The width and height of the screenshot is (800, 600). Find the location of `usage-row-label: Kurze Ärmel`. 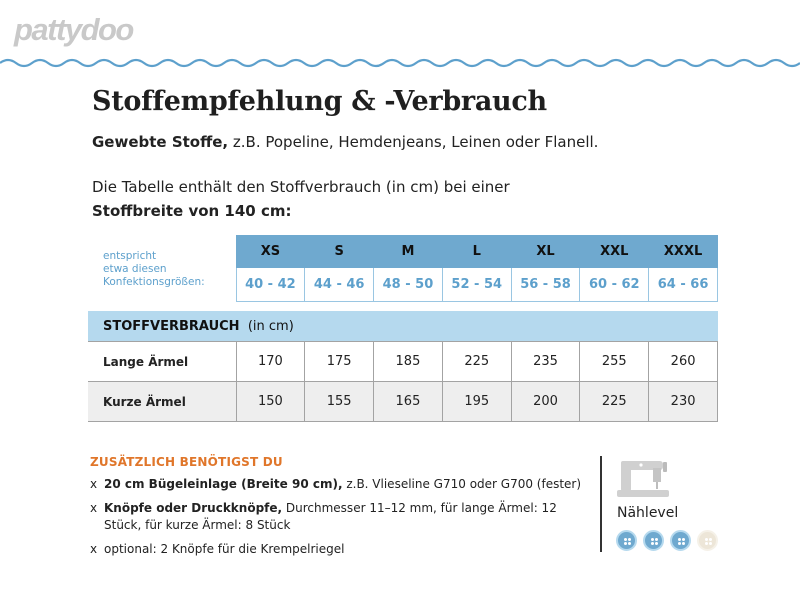

usage-row-label: Kurze Ärmel is located at coordinates (162, 401).